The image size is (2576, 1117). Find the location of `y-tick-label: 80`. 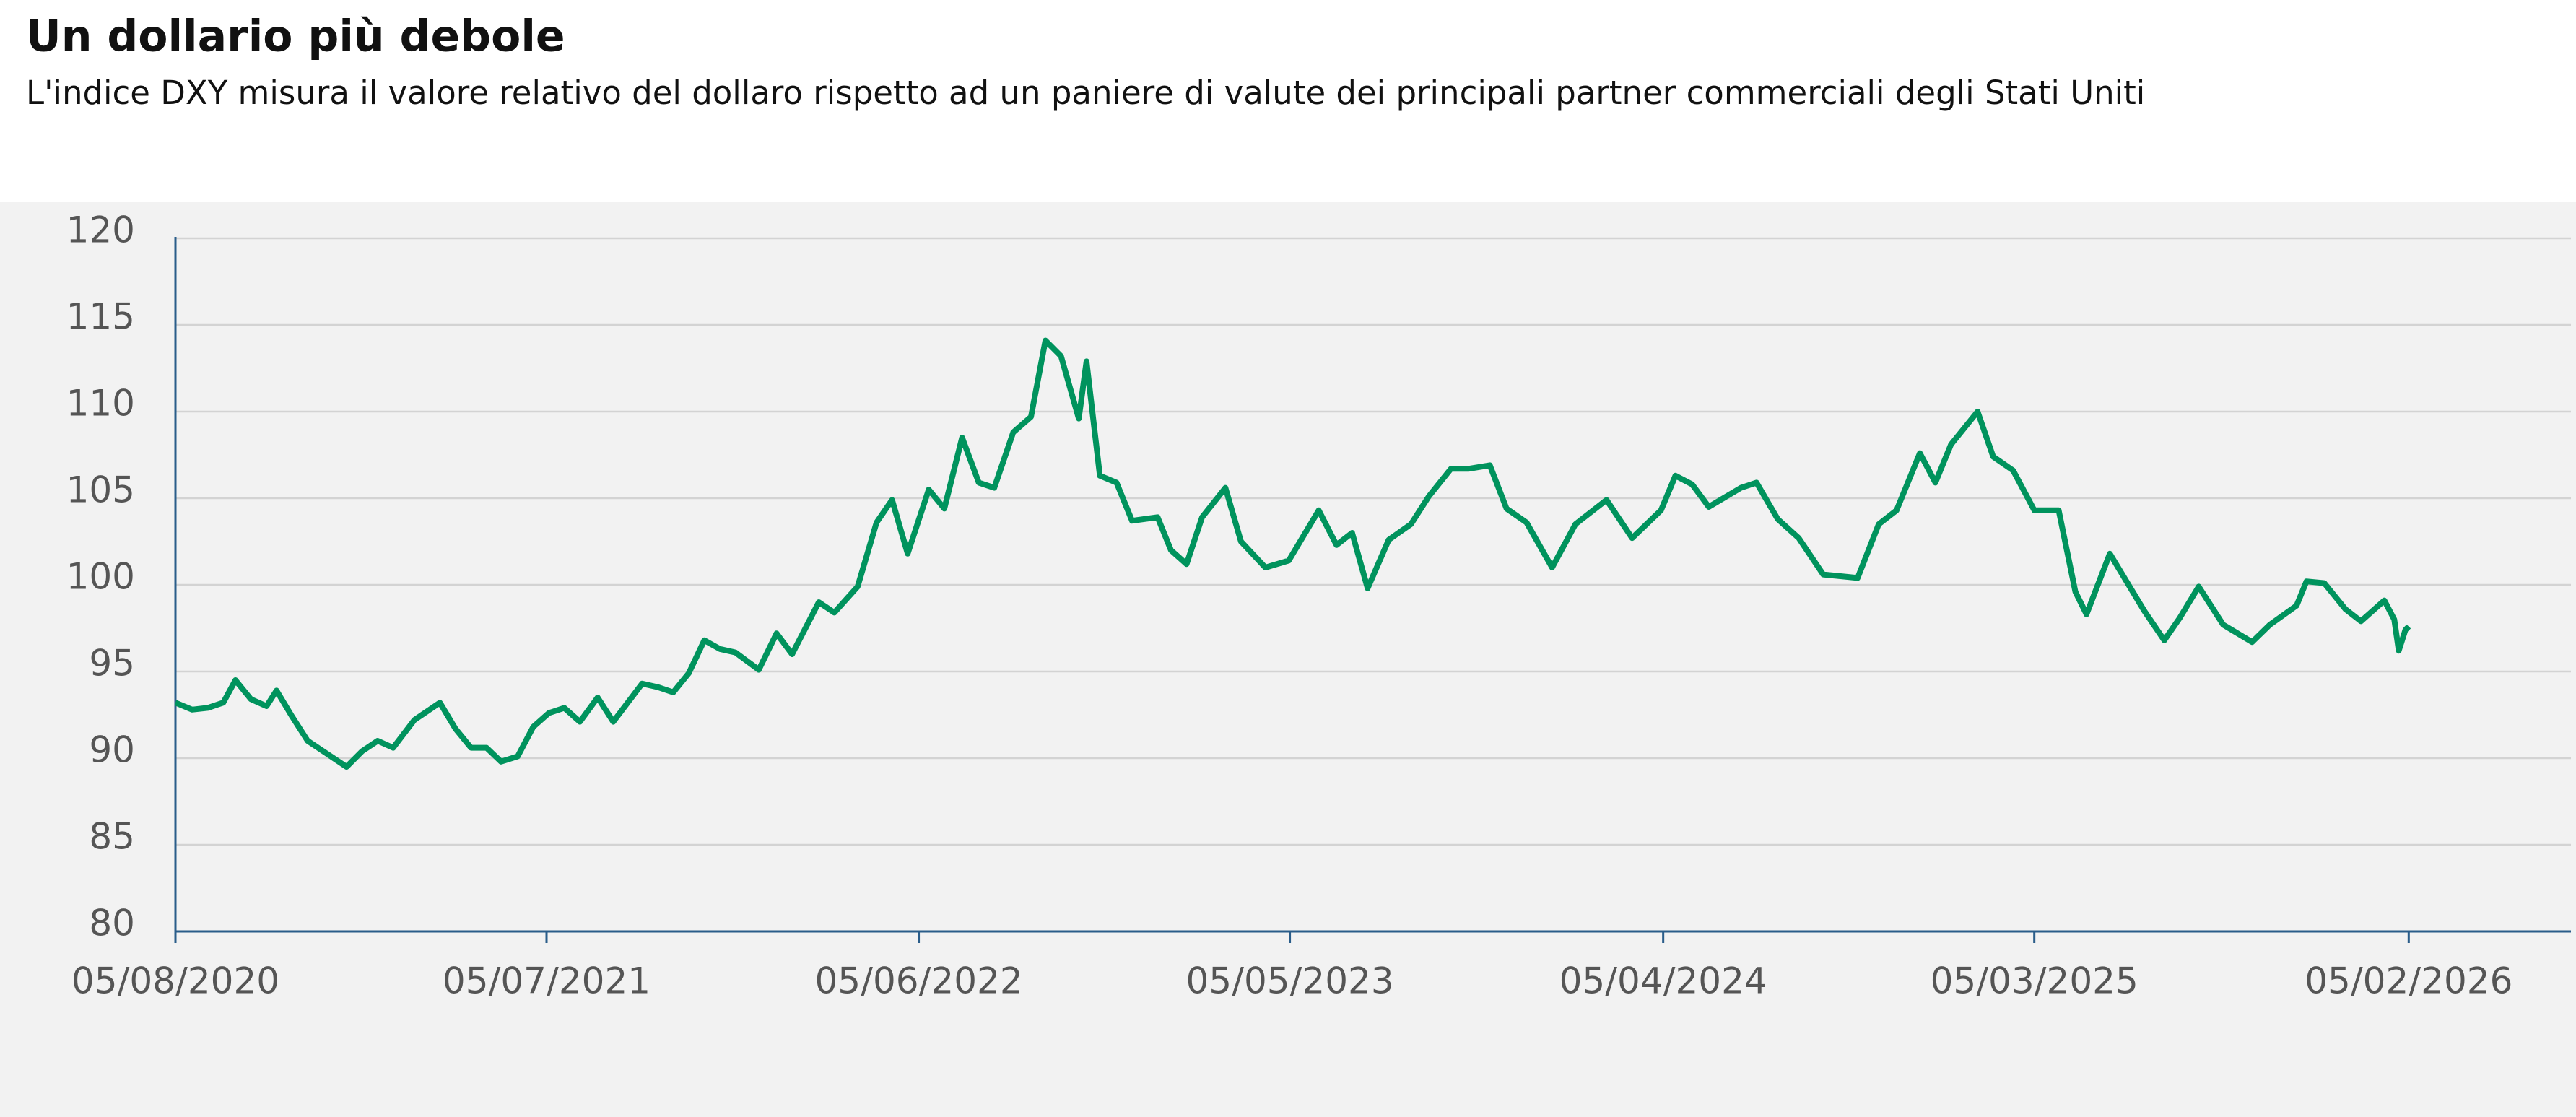

y-tick-label: 80 is located at coordinates (112, 923).